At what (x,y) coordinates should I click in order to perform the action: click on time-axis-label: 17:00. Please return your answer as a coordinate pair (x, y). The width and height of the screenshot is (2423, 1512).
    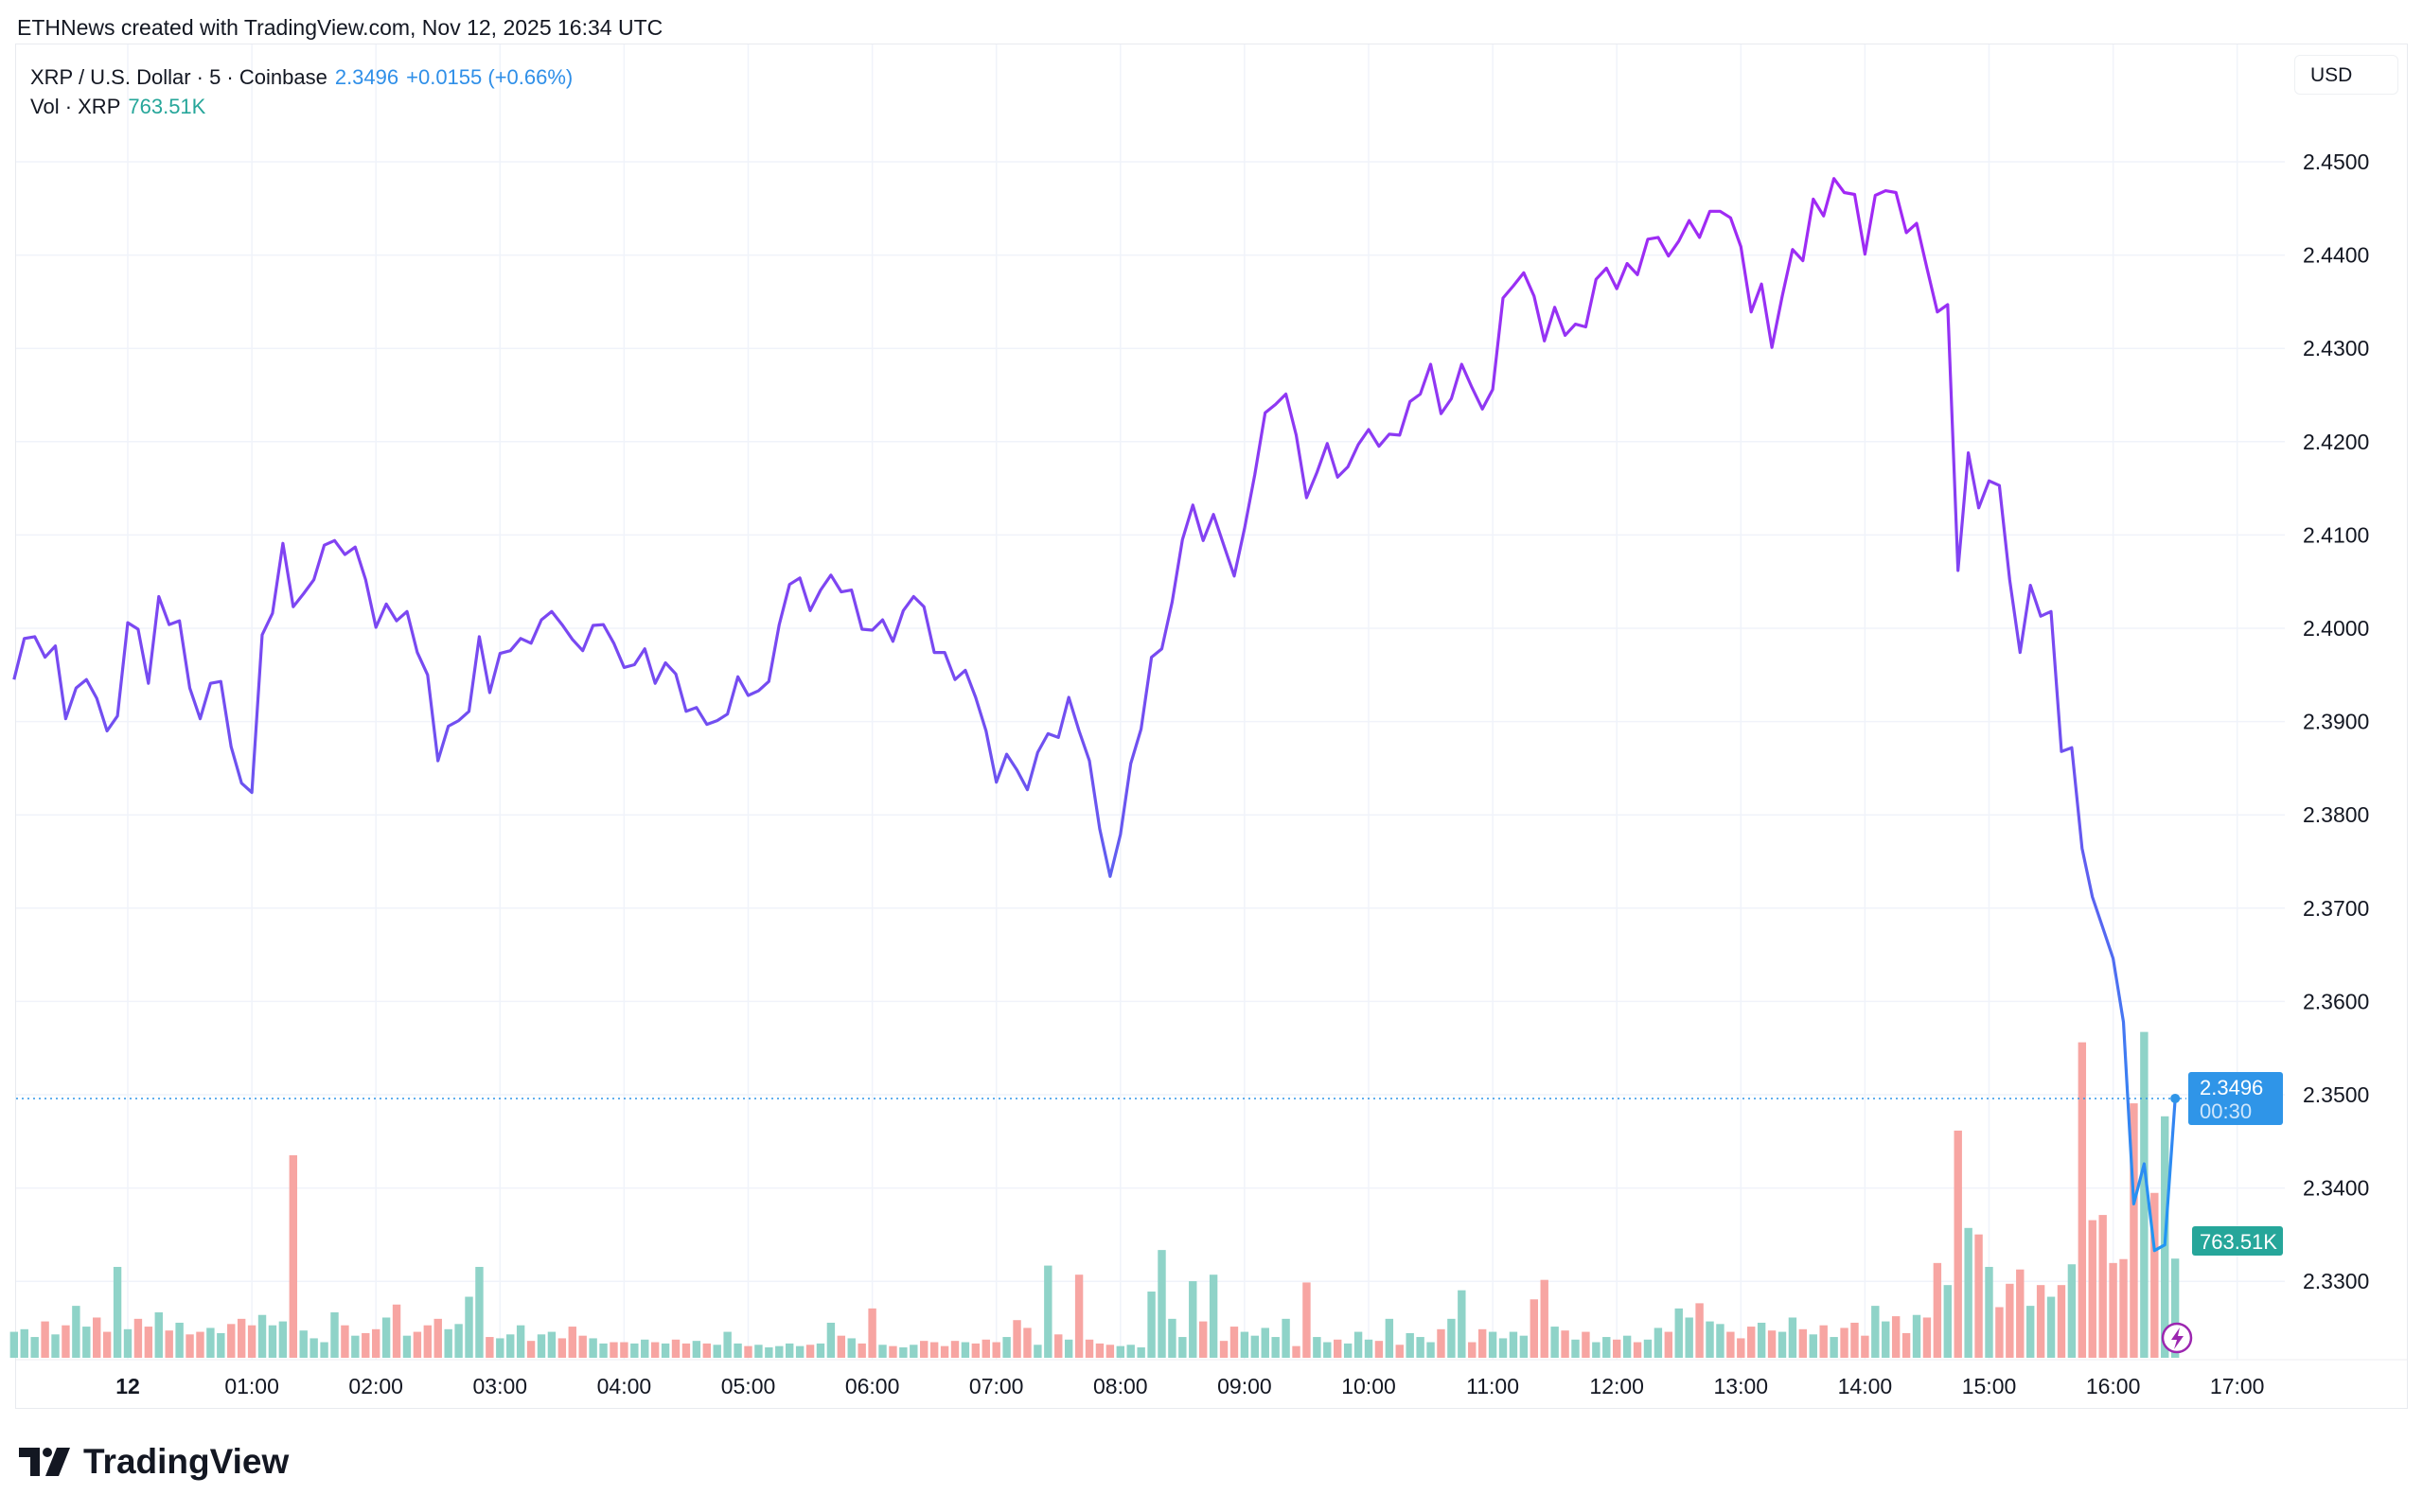
    Looking at the image, I should click on (2237, 1386).